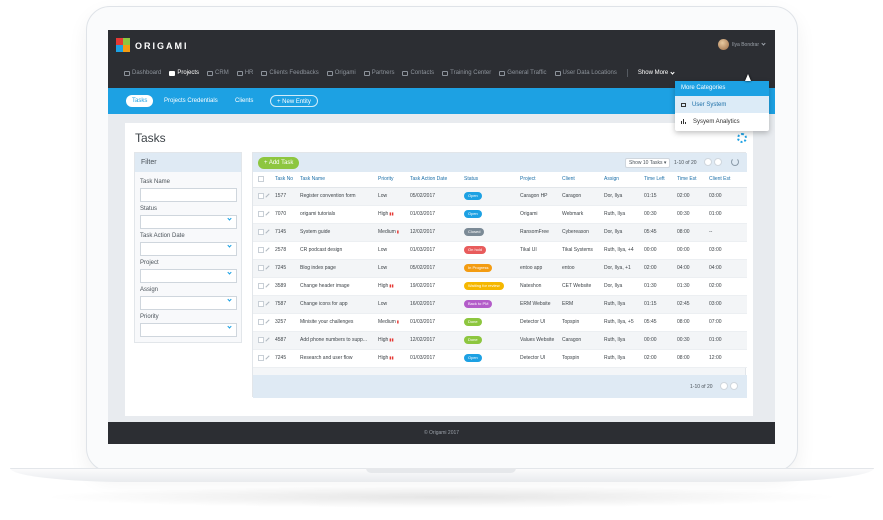 This screenshot has width=883, height=520. What do you see at coordinates (188, 303) in the screenshot?
I see `assign-select` at bounding box center [188, 303].